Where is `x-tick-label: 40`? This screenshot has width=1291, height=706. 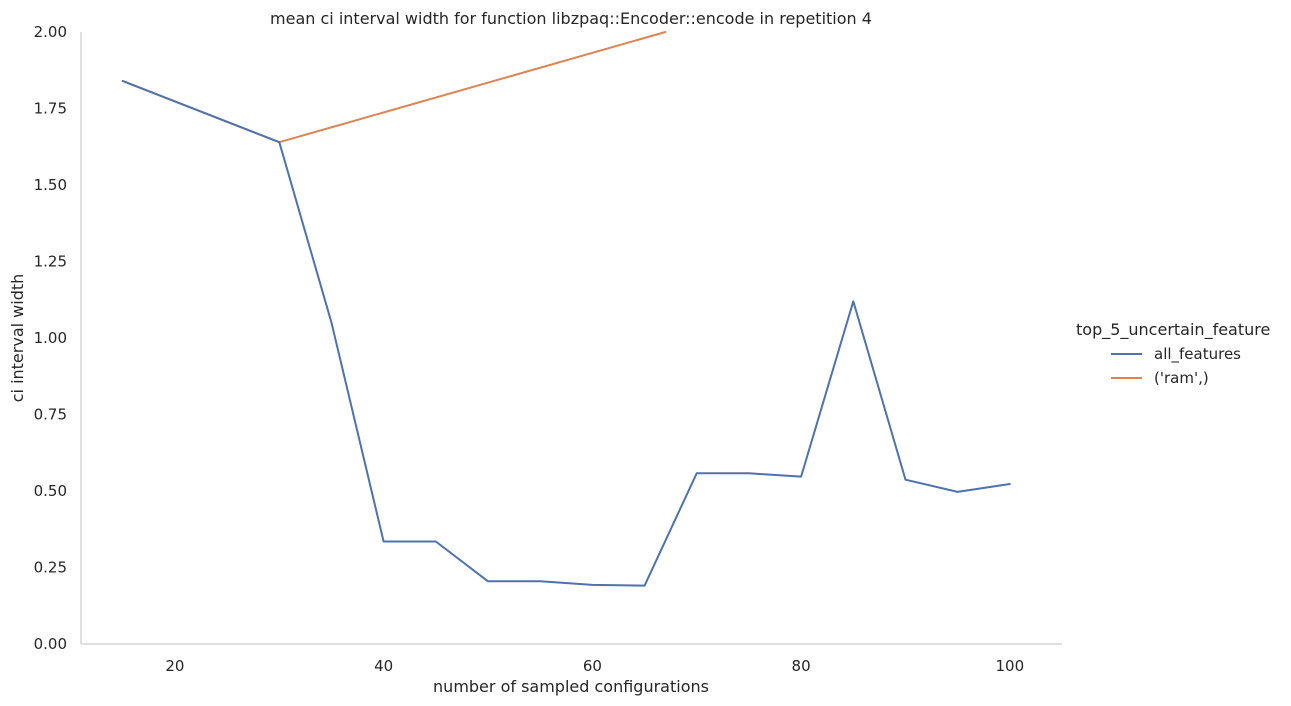 x-tick-label: 40 is located at coordinates (383, 666).